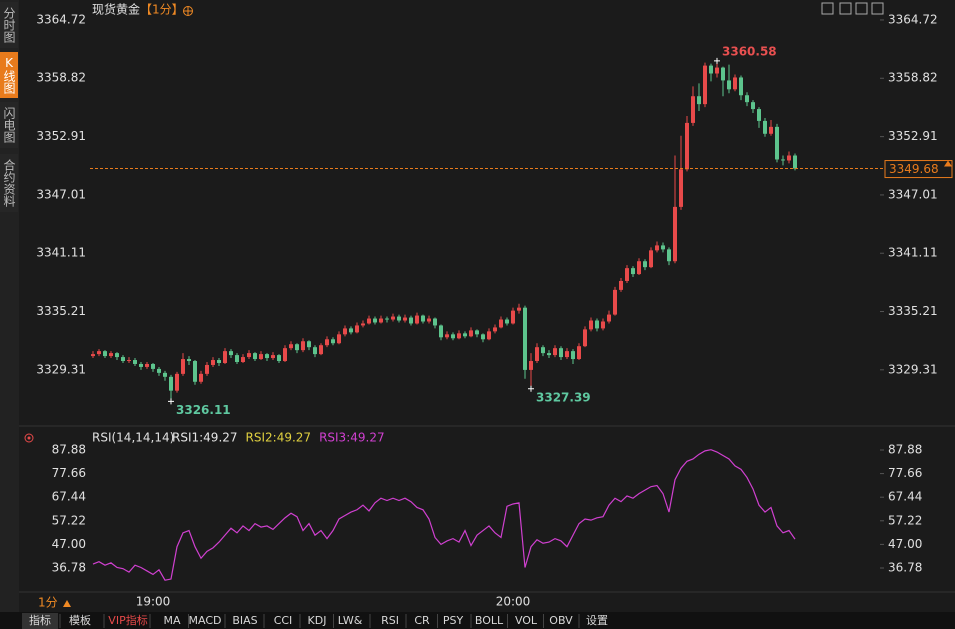 The width and height of the screenshot is (955, 629). What do you see at coordinates (513, 602) in the screenshot?
I see `x-tick-label: 20:00` at bounding box center [513, 602].